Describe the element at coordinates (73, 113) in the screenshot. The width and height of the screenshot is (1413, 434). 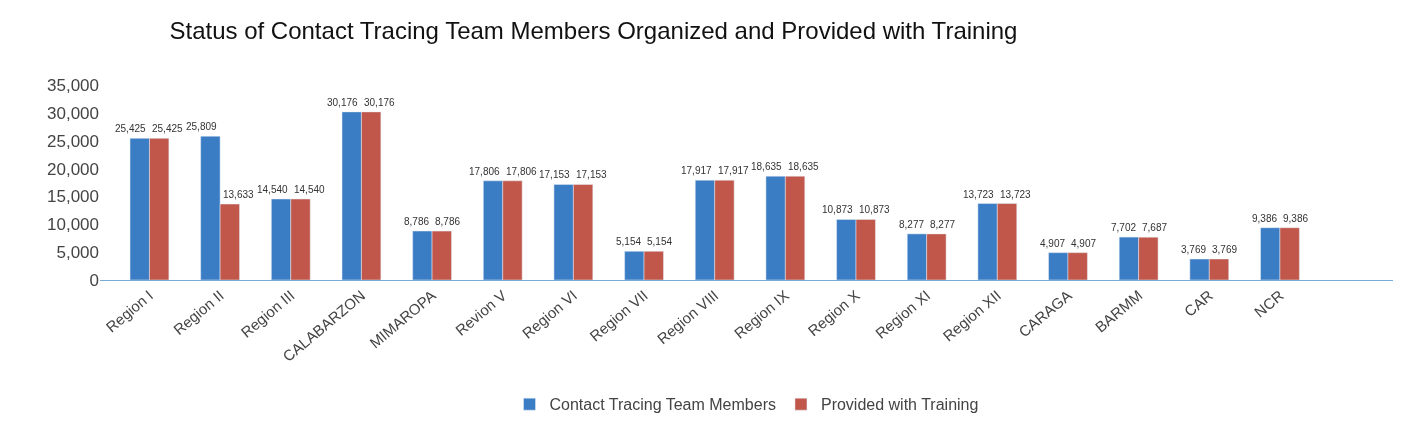
I see `y-tick-label: 30,000` at that location.